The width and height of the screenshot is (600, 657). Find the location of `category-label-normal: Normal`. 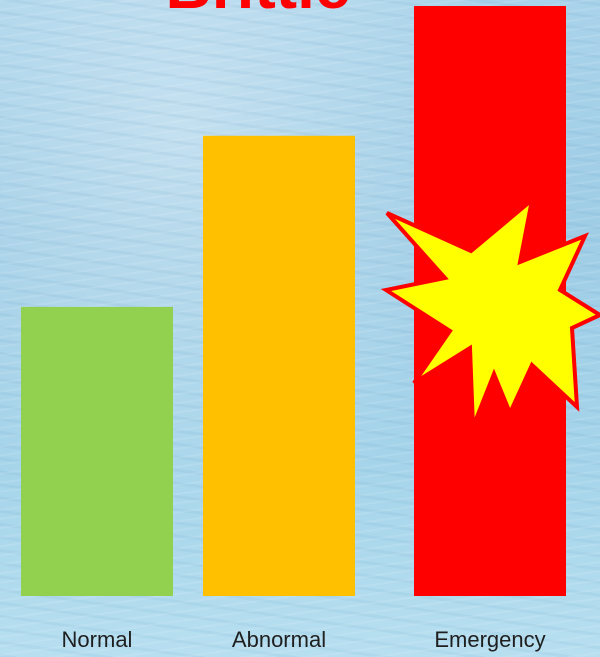

category-label-normal: Normal is located at coordinates (97, 639).